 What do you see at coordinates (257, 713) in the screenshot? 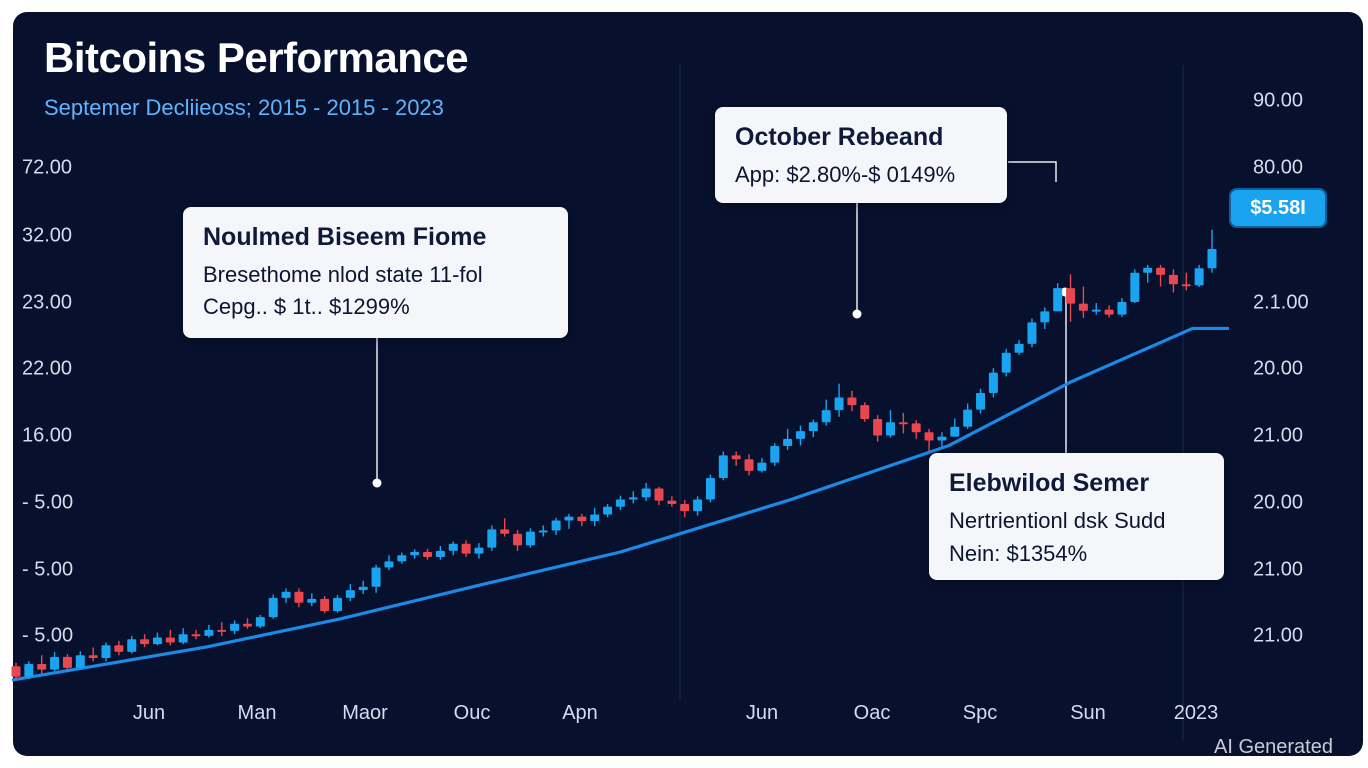
I see `x-tick: Man` at bounding box center [257, 713].